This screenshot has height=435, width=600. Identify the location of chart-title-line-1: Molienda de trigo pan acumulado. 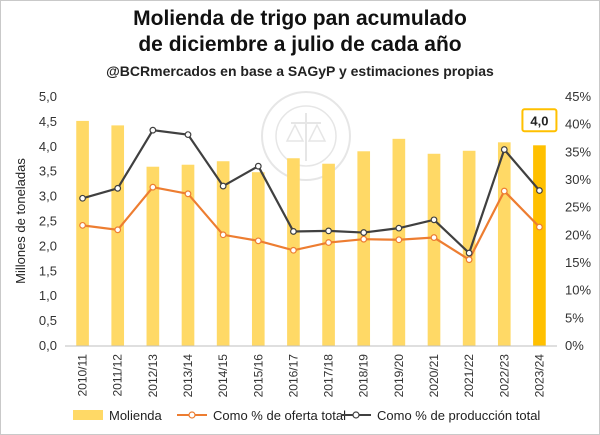
(300, 18).